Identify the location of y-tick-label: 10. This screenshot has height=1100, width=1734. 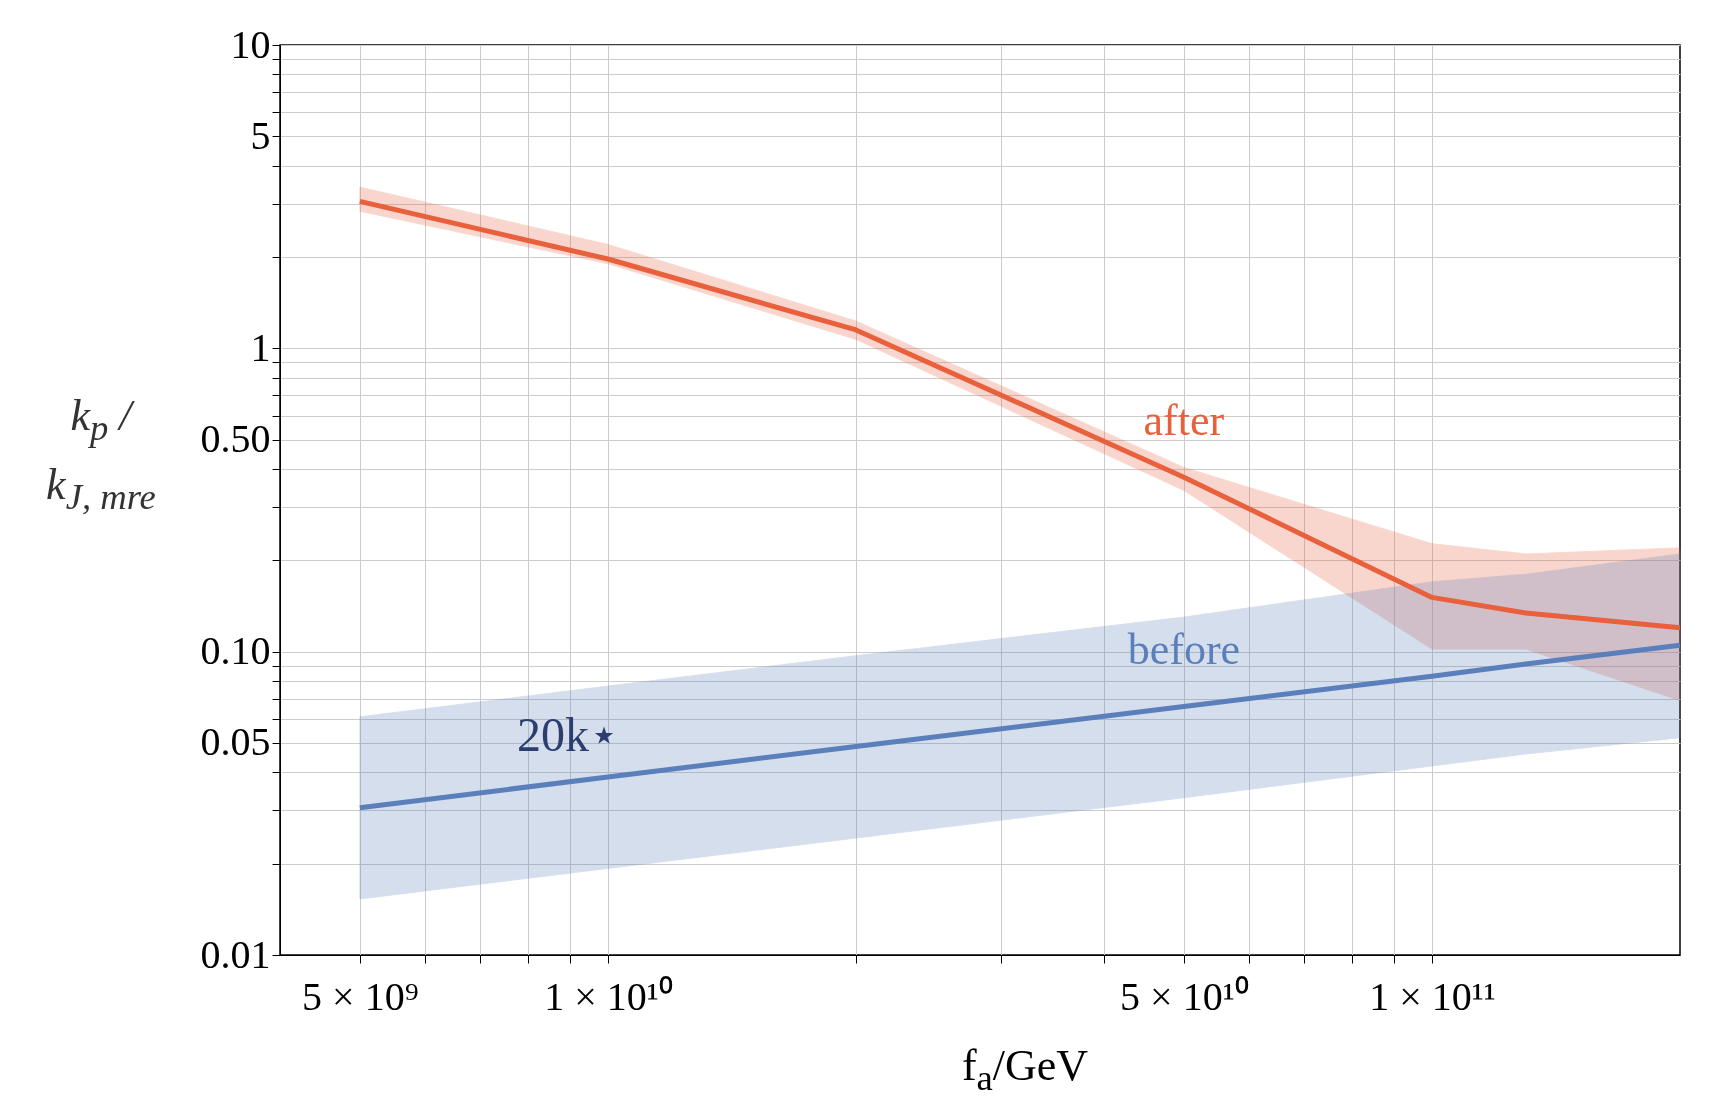
(250, 44).